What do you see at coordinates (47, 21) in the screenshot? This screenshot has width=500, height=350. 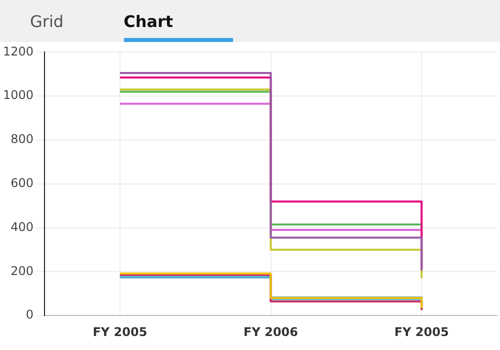 I see `text: Grid` at bounding box center [47, 21].